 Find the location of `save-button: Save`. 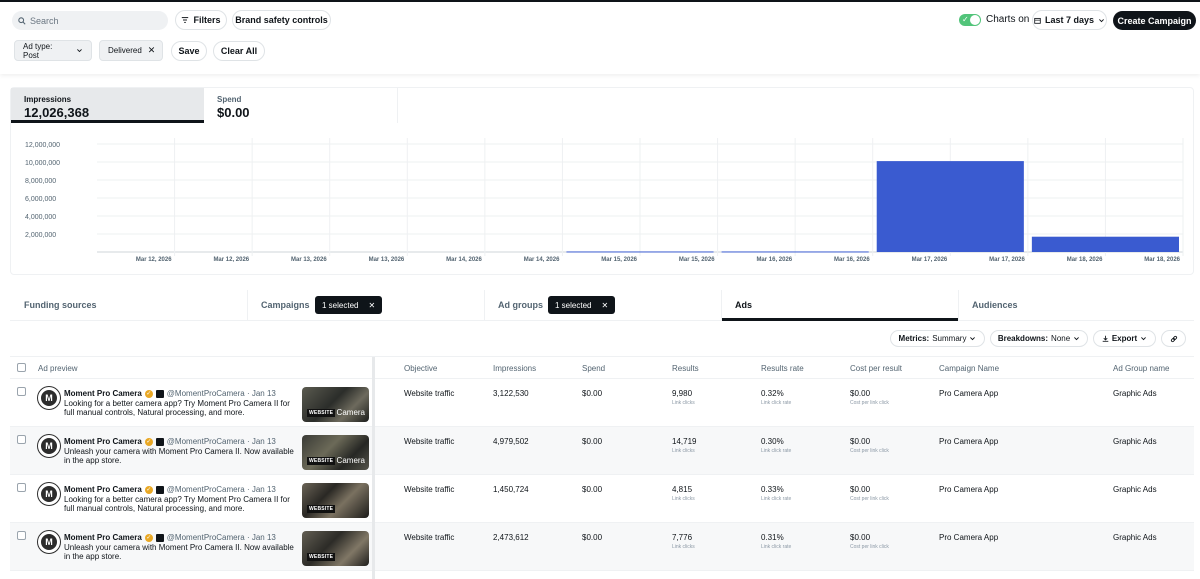

save-button: Save is located at coordinates (189, 51).